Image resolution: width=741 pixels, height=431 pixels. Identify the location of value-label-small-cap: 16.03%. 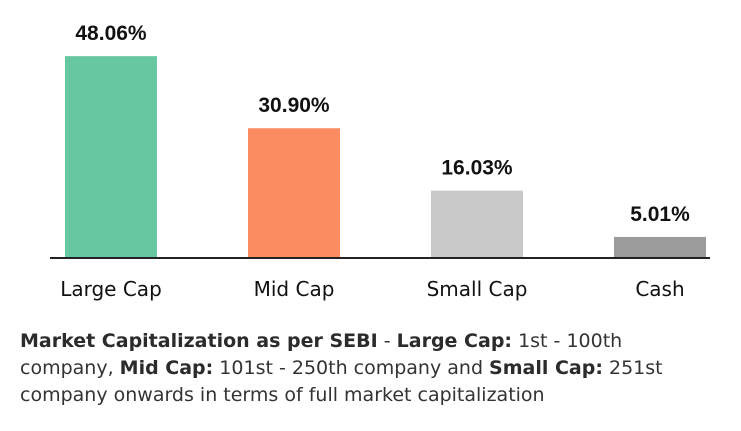
(477, 168).